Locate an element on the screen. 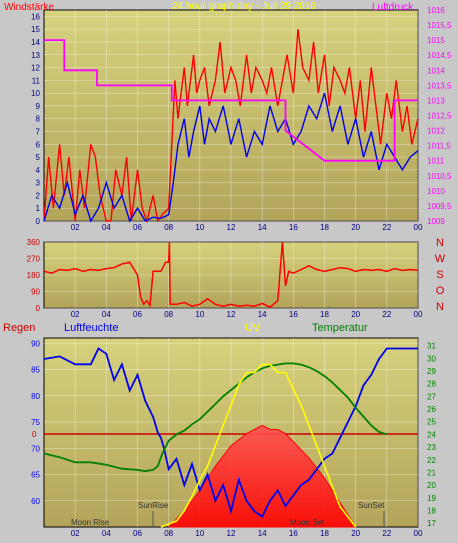 This screenshot has height=543, width=458. y-right-tick-label: 1016 is located at coordinates (436, 10).